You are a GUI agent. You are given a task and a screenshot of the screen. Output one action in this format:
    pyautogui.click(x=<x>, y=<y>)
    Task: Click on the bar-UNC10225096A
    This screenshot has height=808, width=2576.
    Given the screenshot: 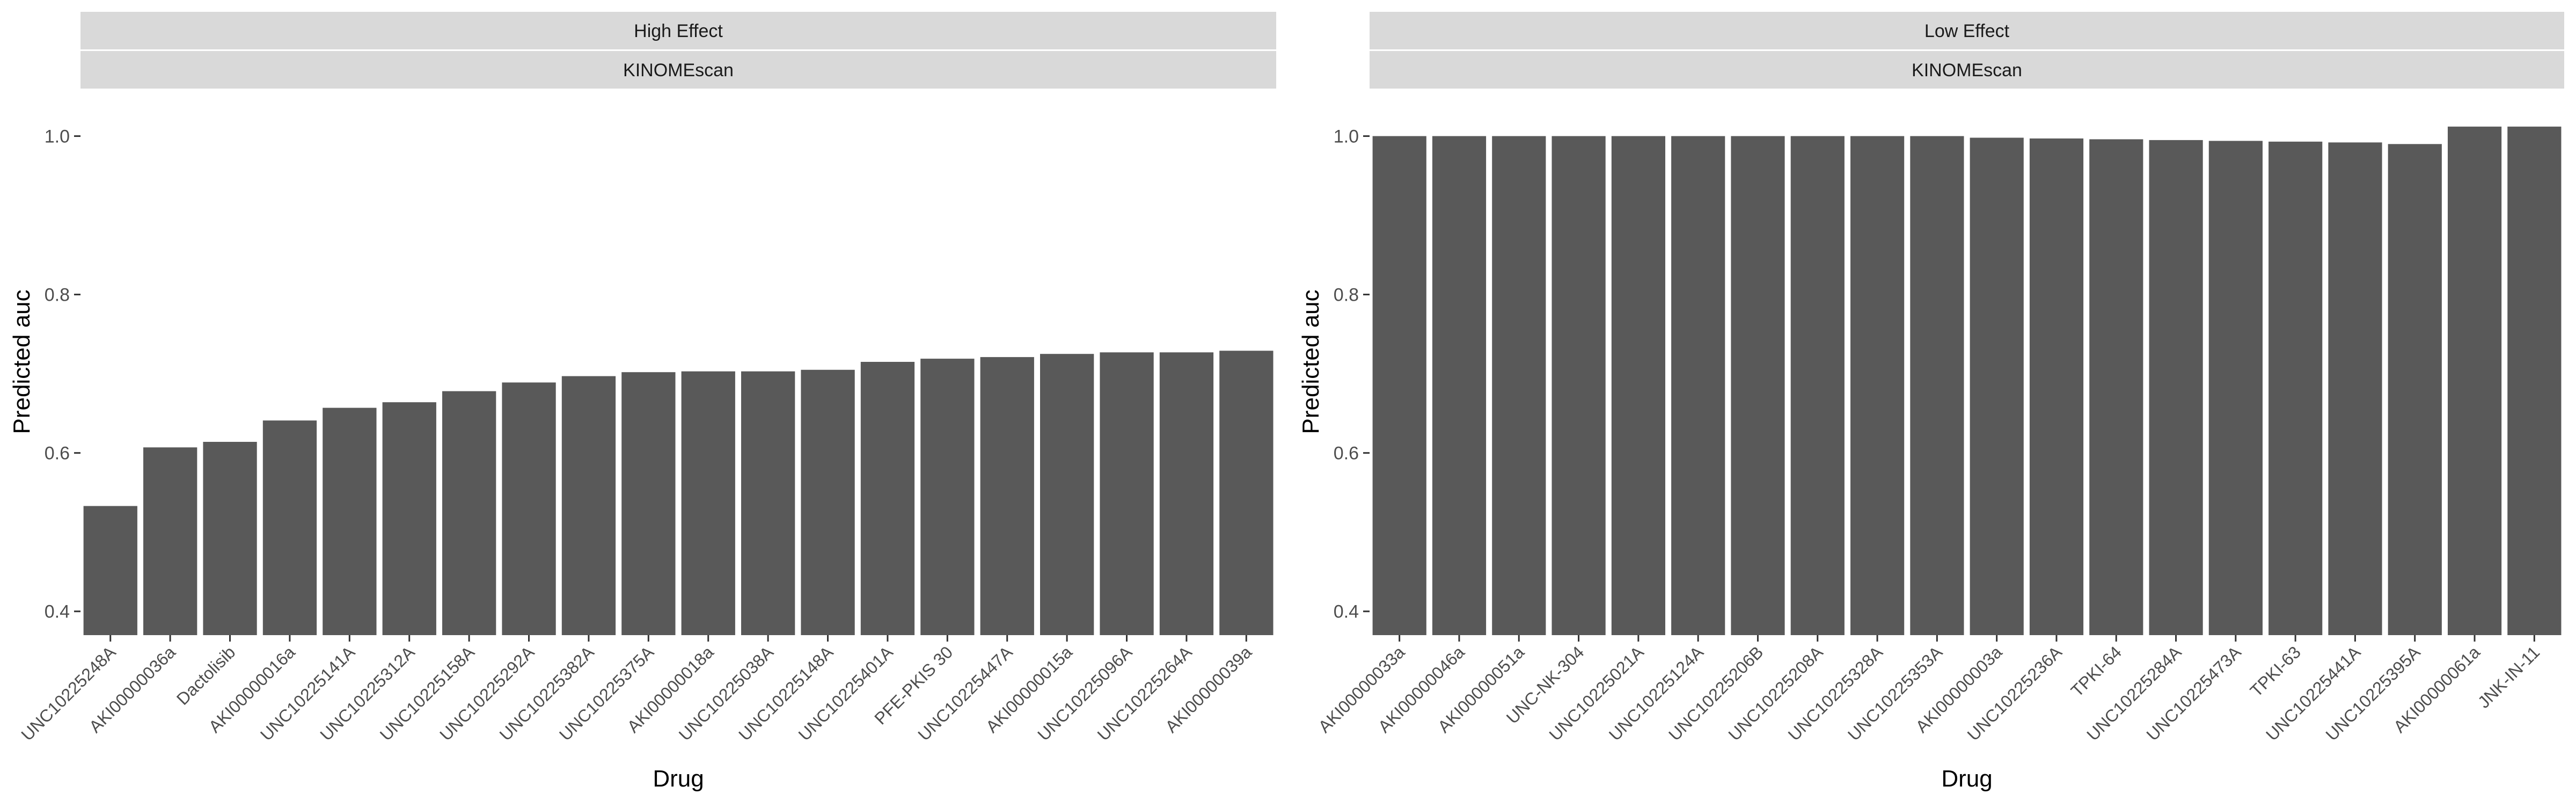 What is the action you would take?
    pyautogui.click(x=1127, y=493)
    